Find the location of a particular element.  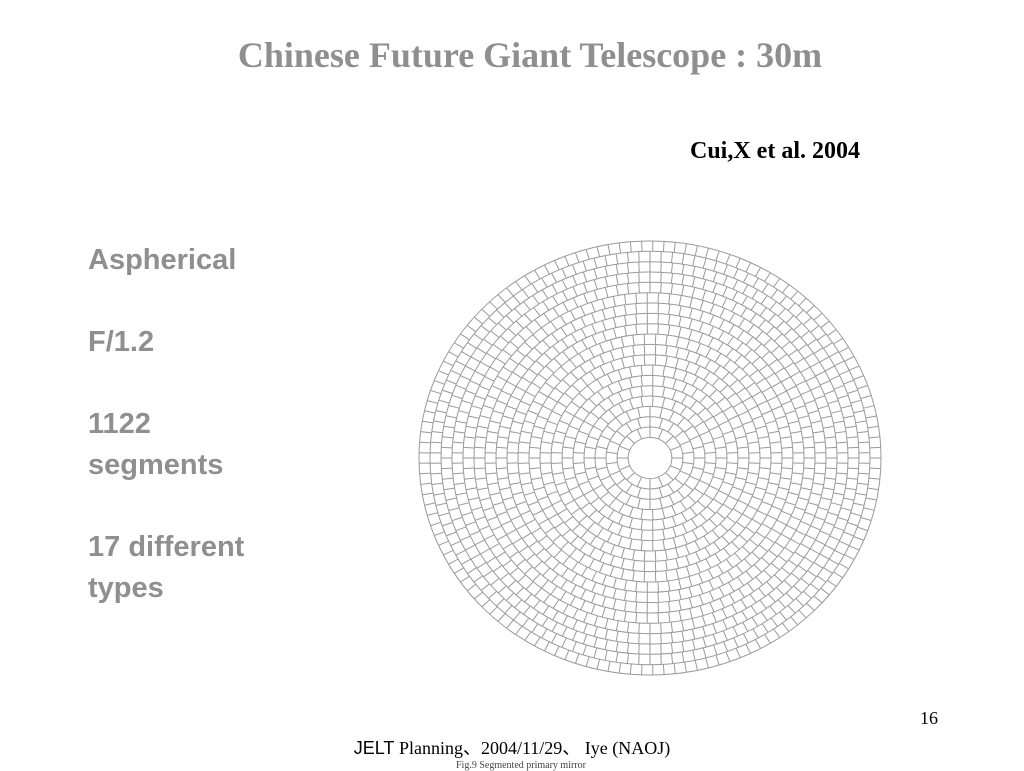

citation: Cui,X et al. 2004 is located at coordinates (775, 151).